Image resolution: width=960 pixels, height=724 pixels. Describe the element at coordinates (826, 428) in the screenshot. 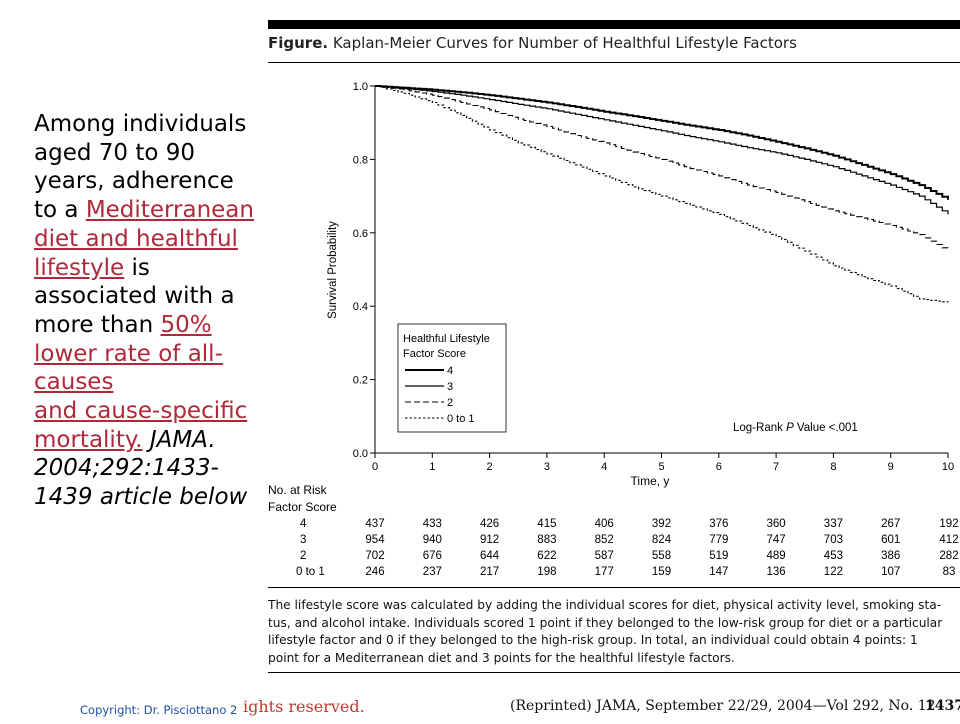

I see `logrank-suffix: Value <.001` at that location.